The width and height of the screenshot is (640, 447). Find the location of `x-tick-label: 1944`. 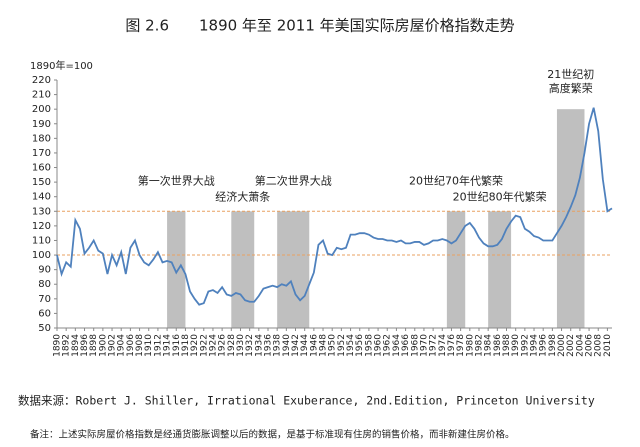

x-tick-label: 1944 is located at coordinates (305, 345).